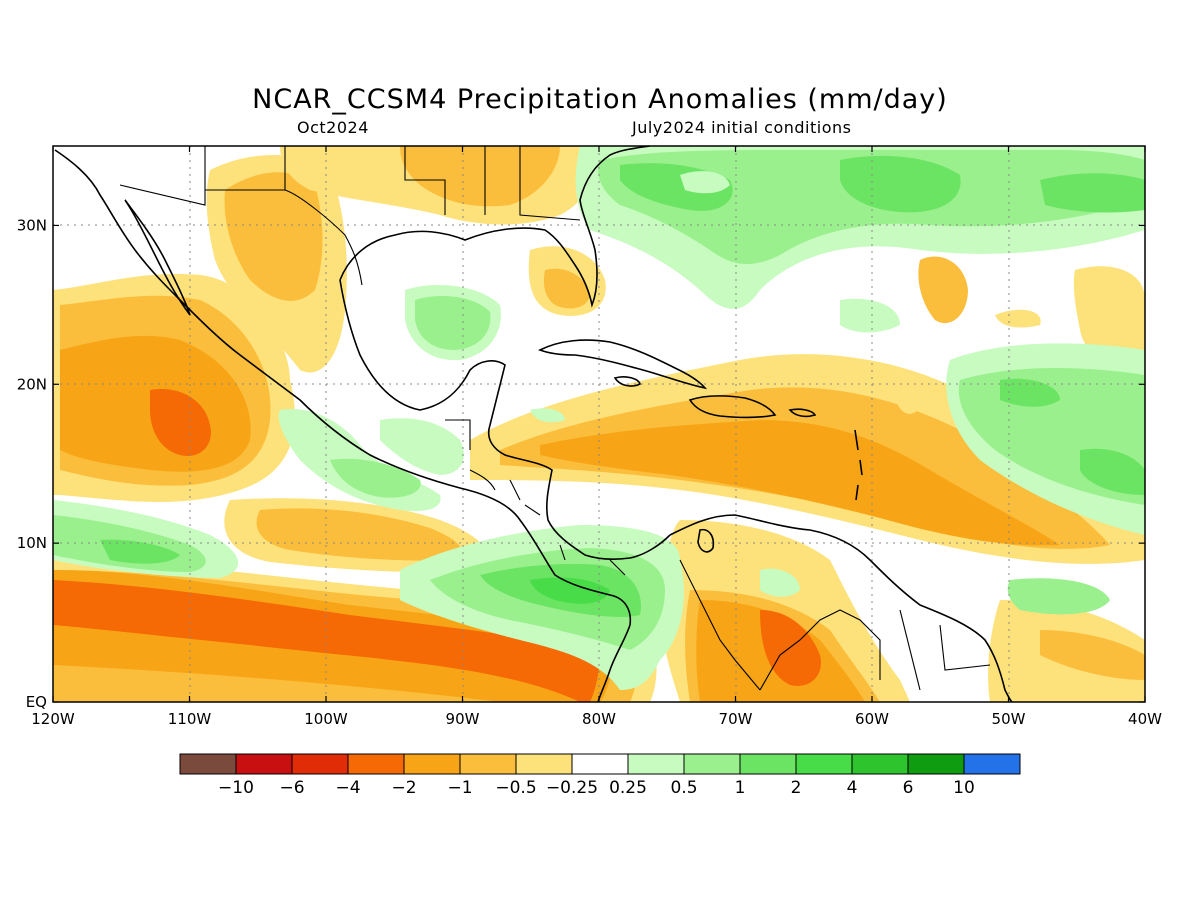  Describe the element at coordinates (599, 719) in the screenshot. I see `lon-tick-label: 80W` at that location.